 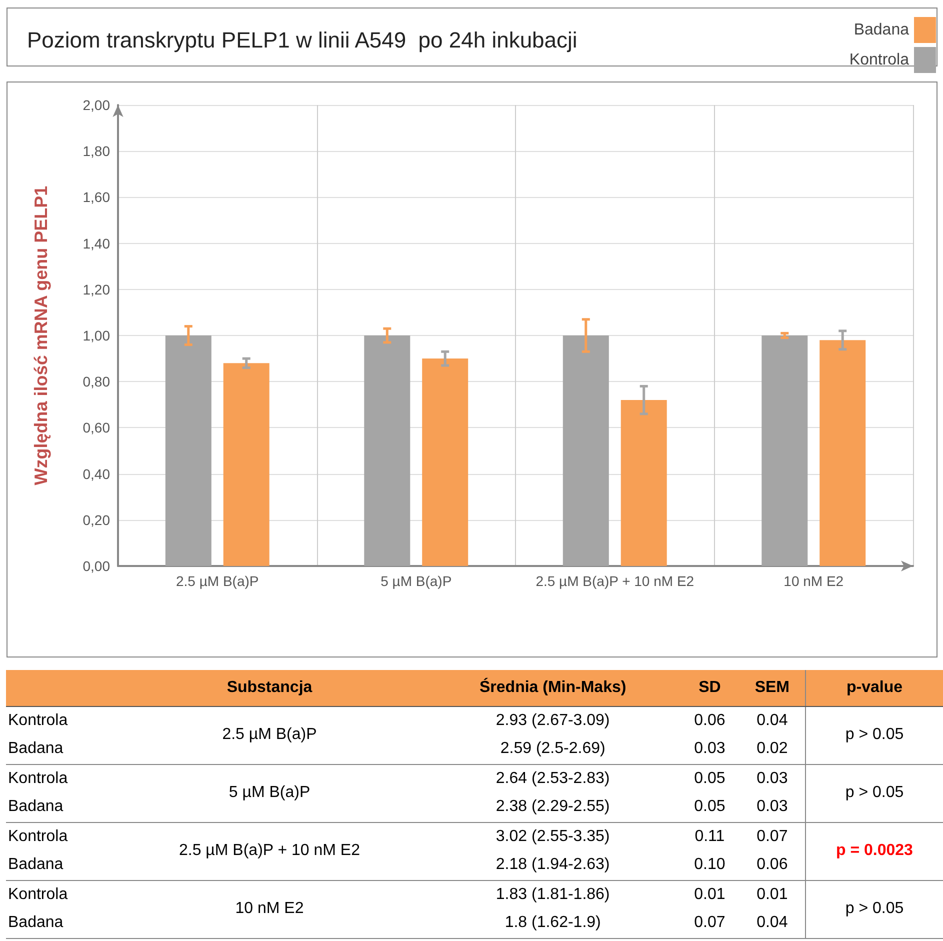 I want to click on text: 2.59 (2.5-2.69), so click(x=553, y=749).